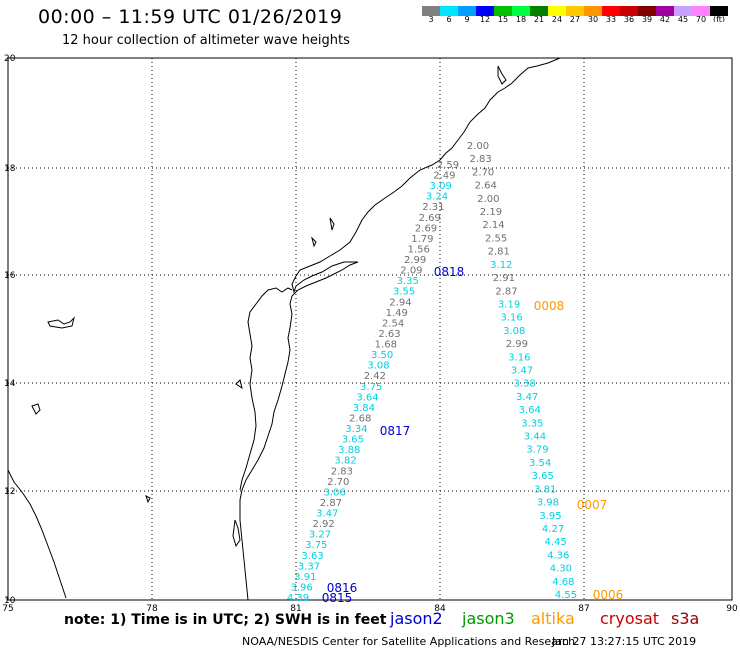 The width and height of the screenshot is (740, 650). I want to click on colorbar-label: 39, so click(647, 18).